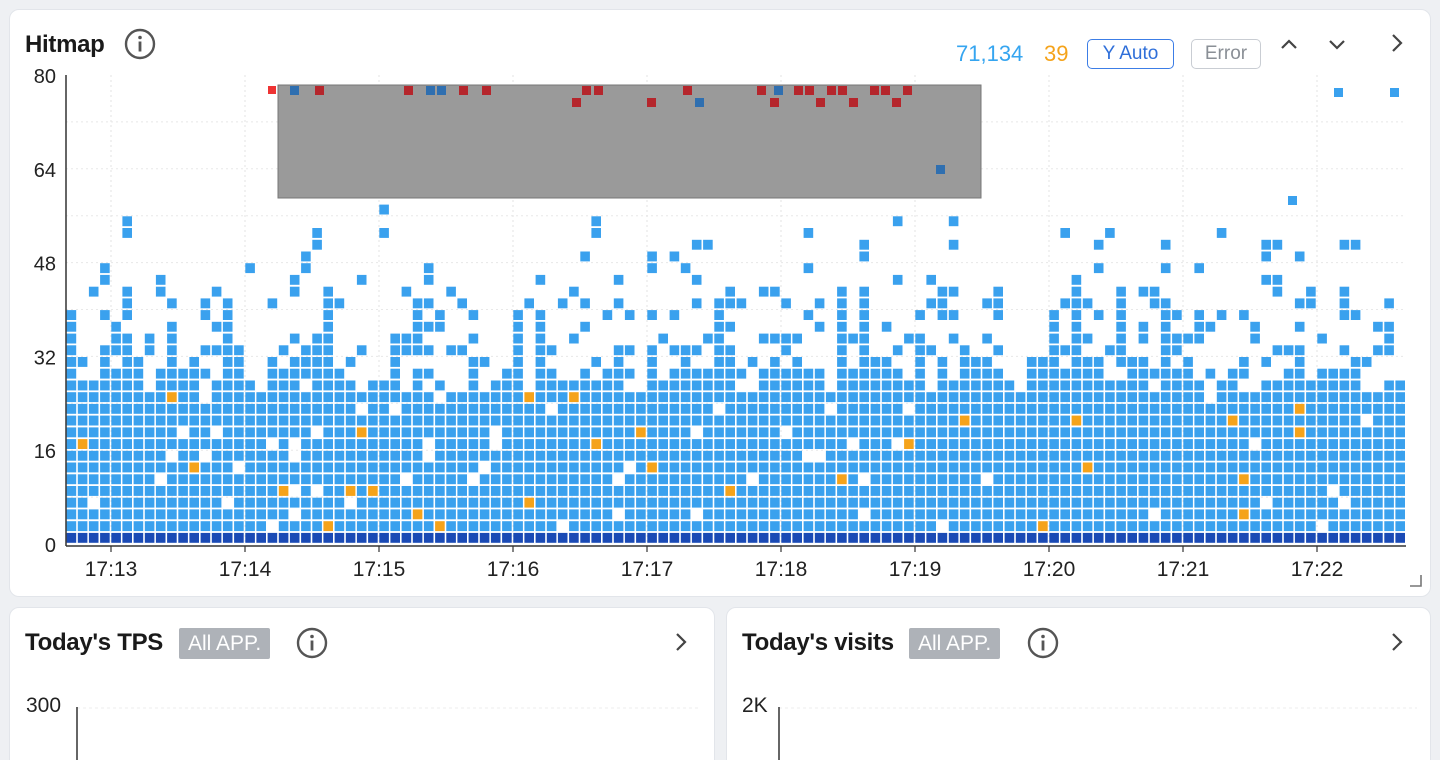  Describe the element at coordinates (245, 569) in the screenshot. I see `x-tick-label: 17:14` at that location.